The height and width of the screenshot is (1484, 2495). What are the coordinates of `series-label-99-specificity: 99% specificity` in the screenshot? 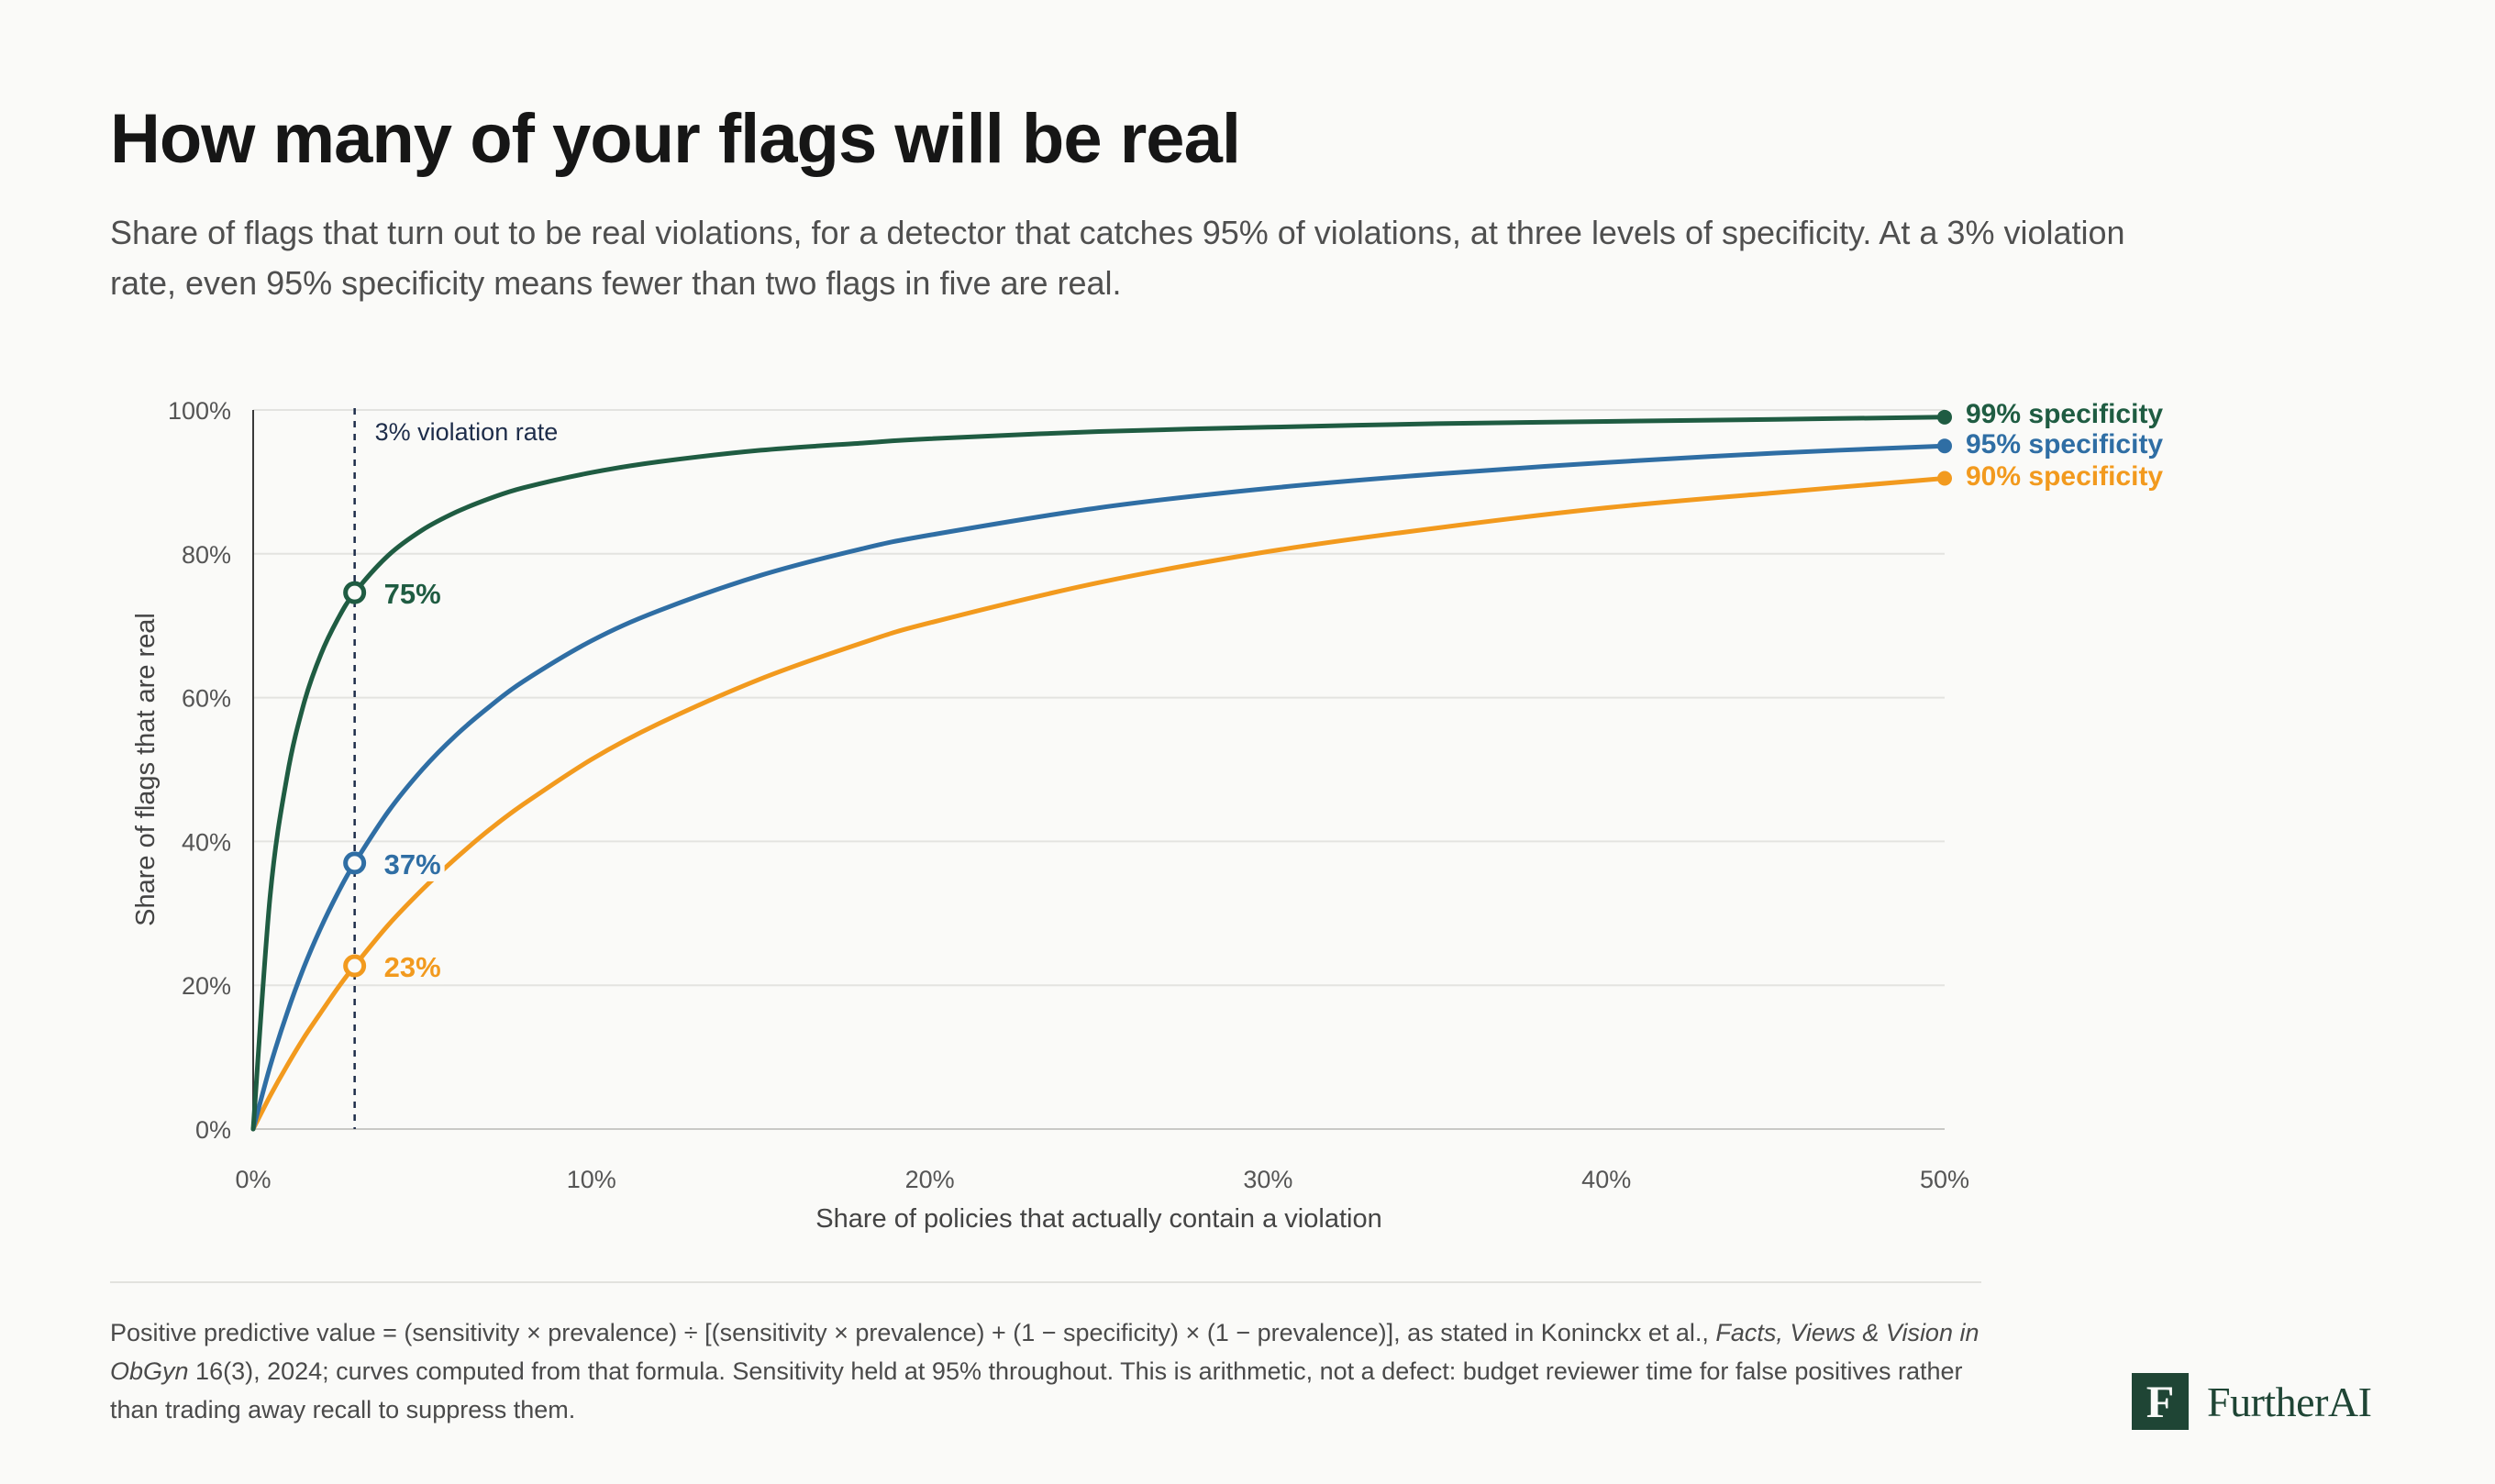 It's located at (2064, 414).